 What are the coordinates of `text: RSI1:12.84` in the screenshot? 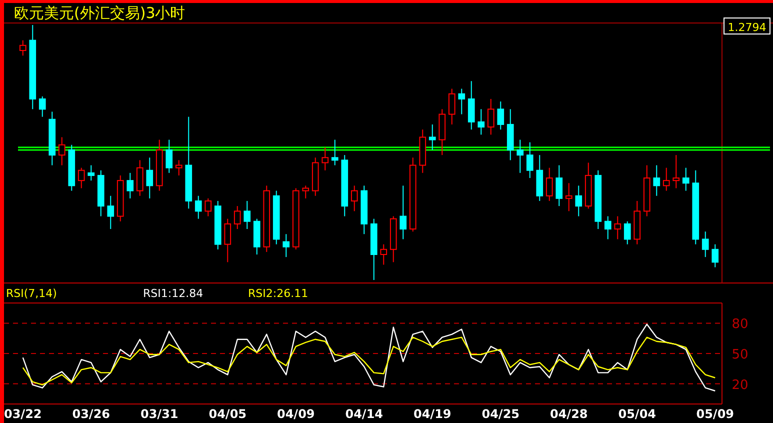 It's located at (173, 293).